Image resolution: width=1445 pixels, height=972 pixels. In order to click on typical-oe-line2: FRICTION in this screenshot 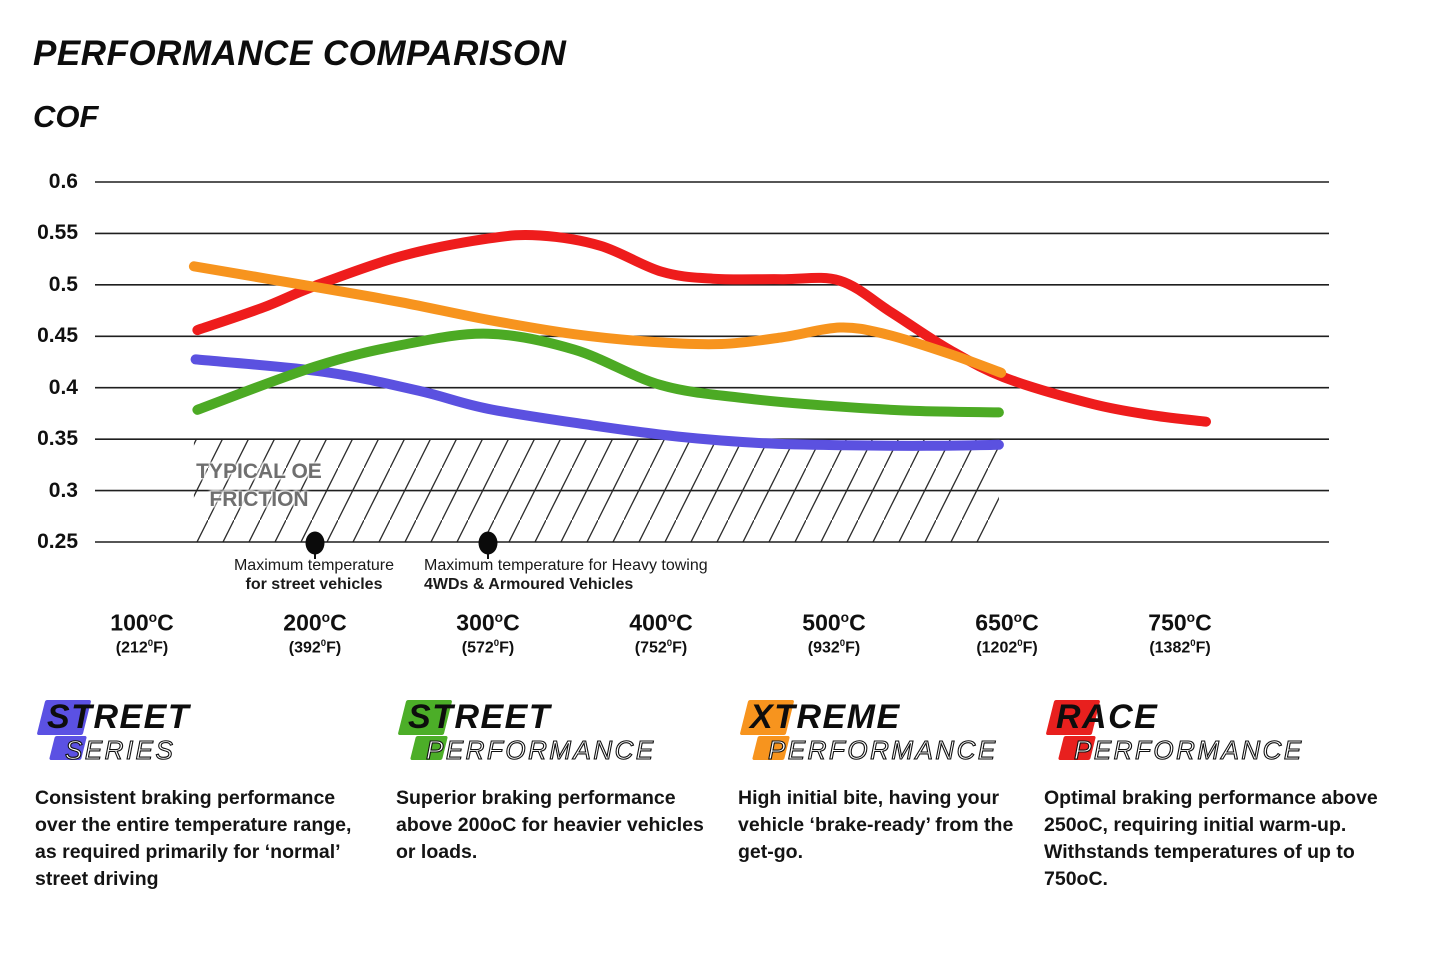, I will do `click(259, 499)`.